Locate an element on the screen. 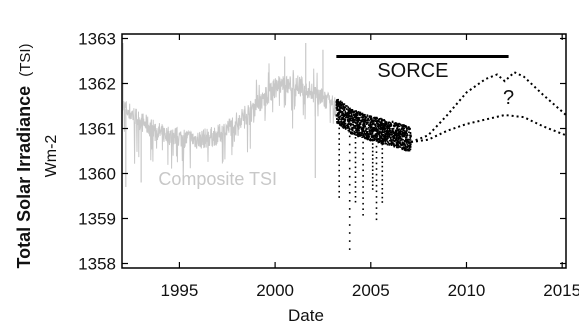 The image size is (579, 326). x-tick-label: 2010 is located at coordinates (467, 290).